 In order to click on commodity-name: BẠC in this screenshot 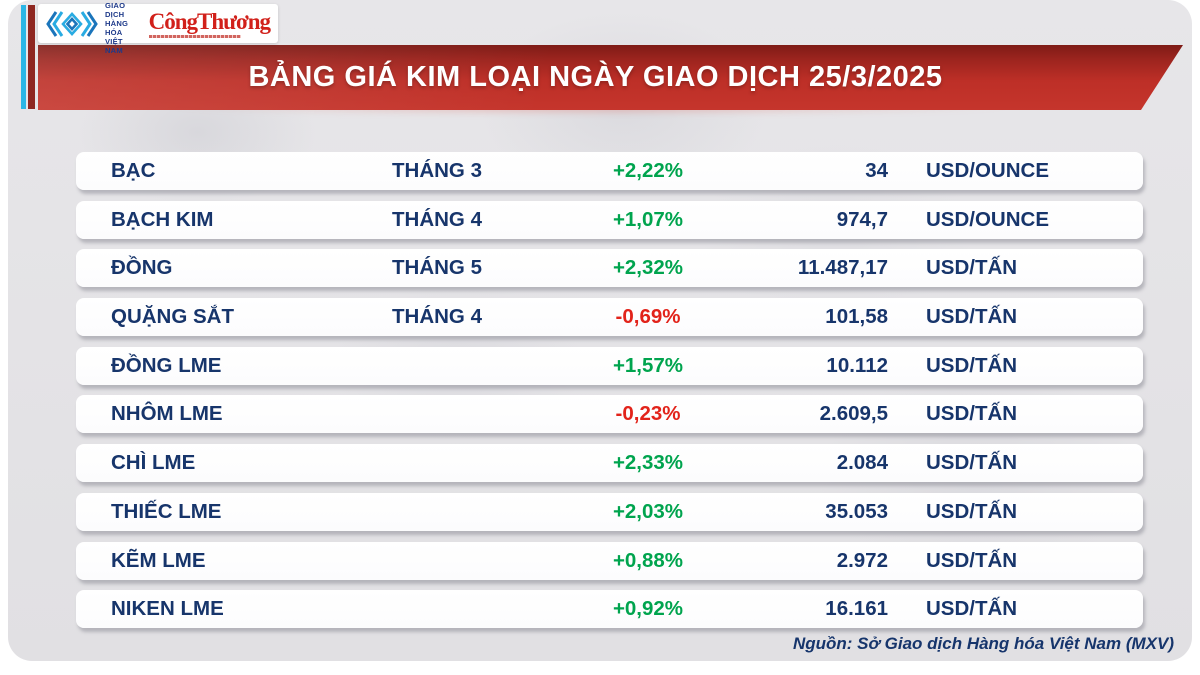, I will do `click(133, 170)`.